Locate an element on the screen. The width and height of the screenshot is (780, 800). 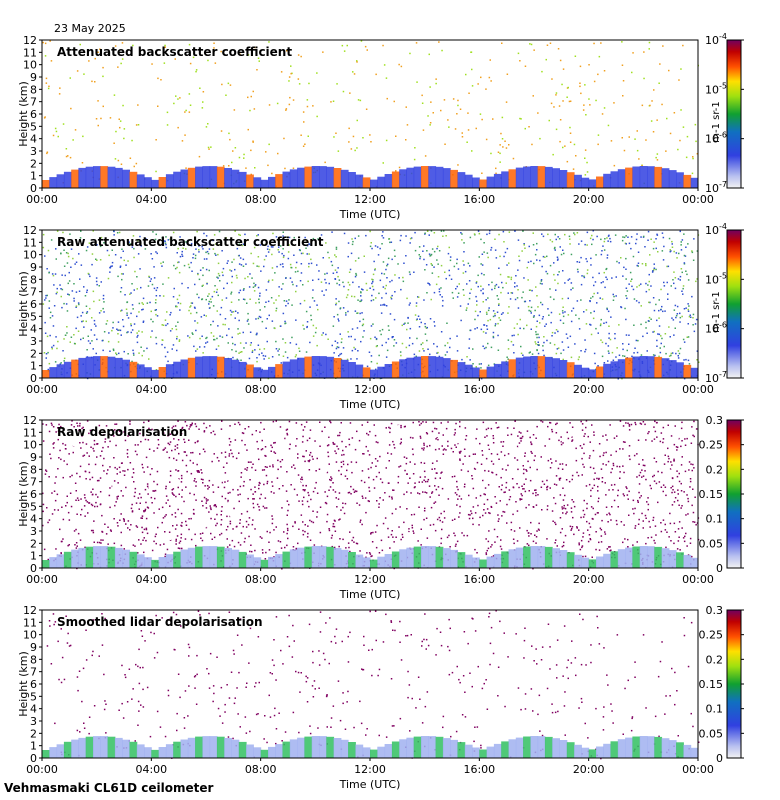
colorbar-tick-label: 0.2 is located at coordinates (715, 469).